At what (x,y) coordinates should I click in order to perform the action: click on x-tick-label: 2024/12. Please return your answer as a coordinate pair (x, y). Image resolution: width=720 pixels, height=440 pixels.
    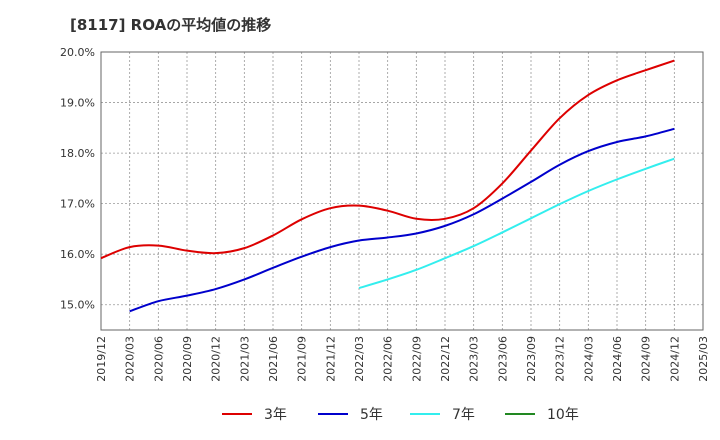
    Looking at the image, I should click on (674, 359).